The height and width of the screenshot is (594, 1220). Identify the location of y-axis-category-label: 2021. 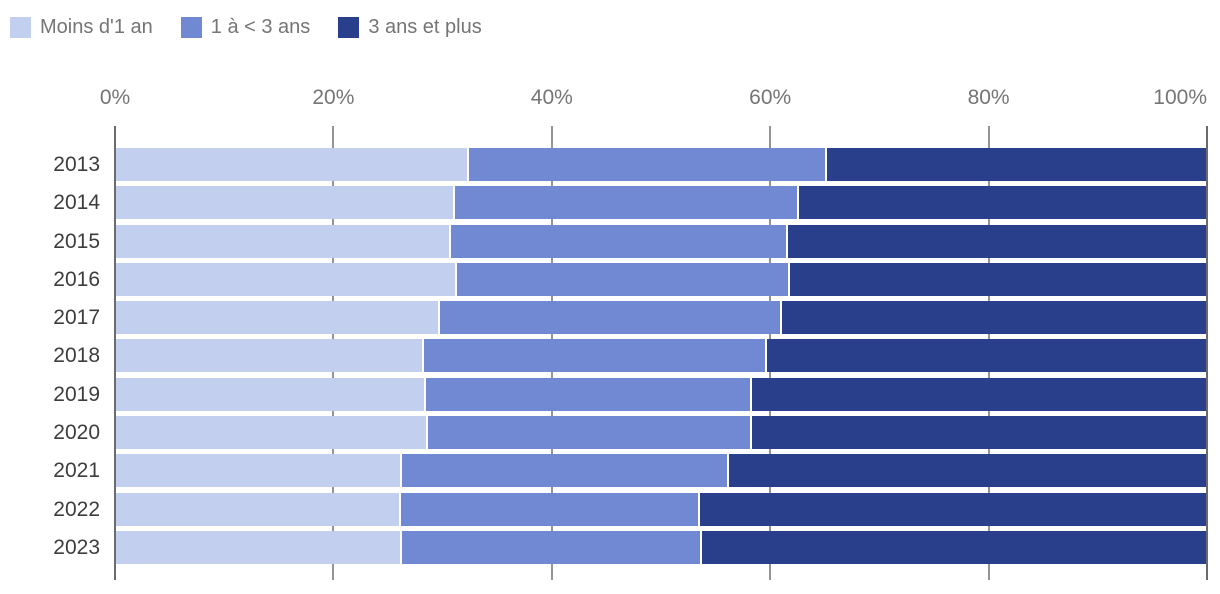
(76, 471).